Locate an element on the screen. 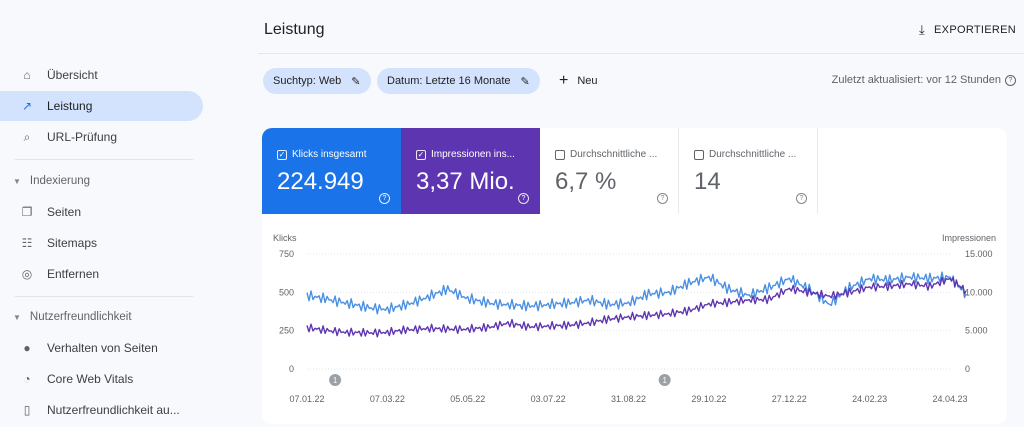  sitemap-icon: ☷ is located at coordinates (27, 243).